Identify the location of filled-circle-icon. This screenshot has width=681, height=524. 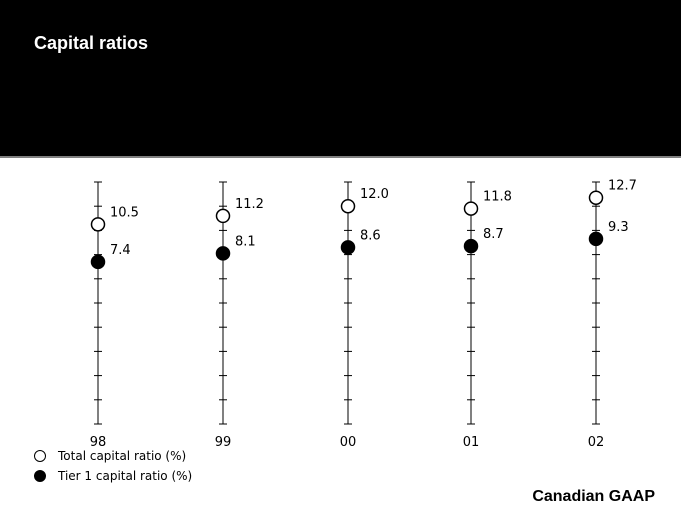
(40, 476).